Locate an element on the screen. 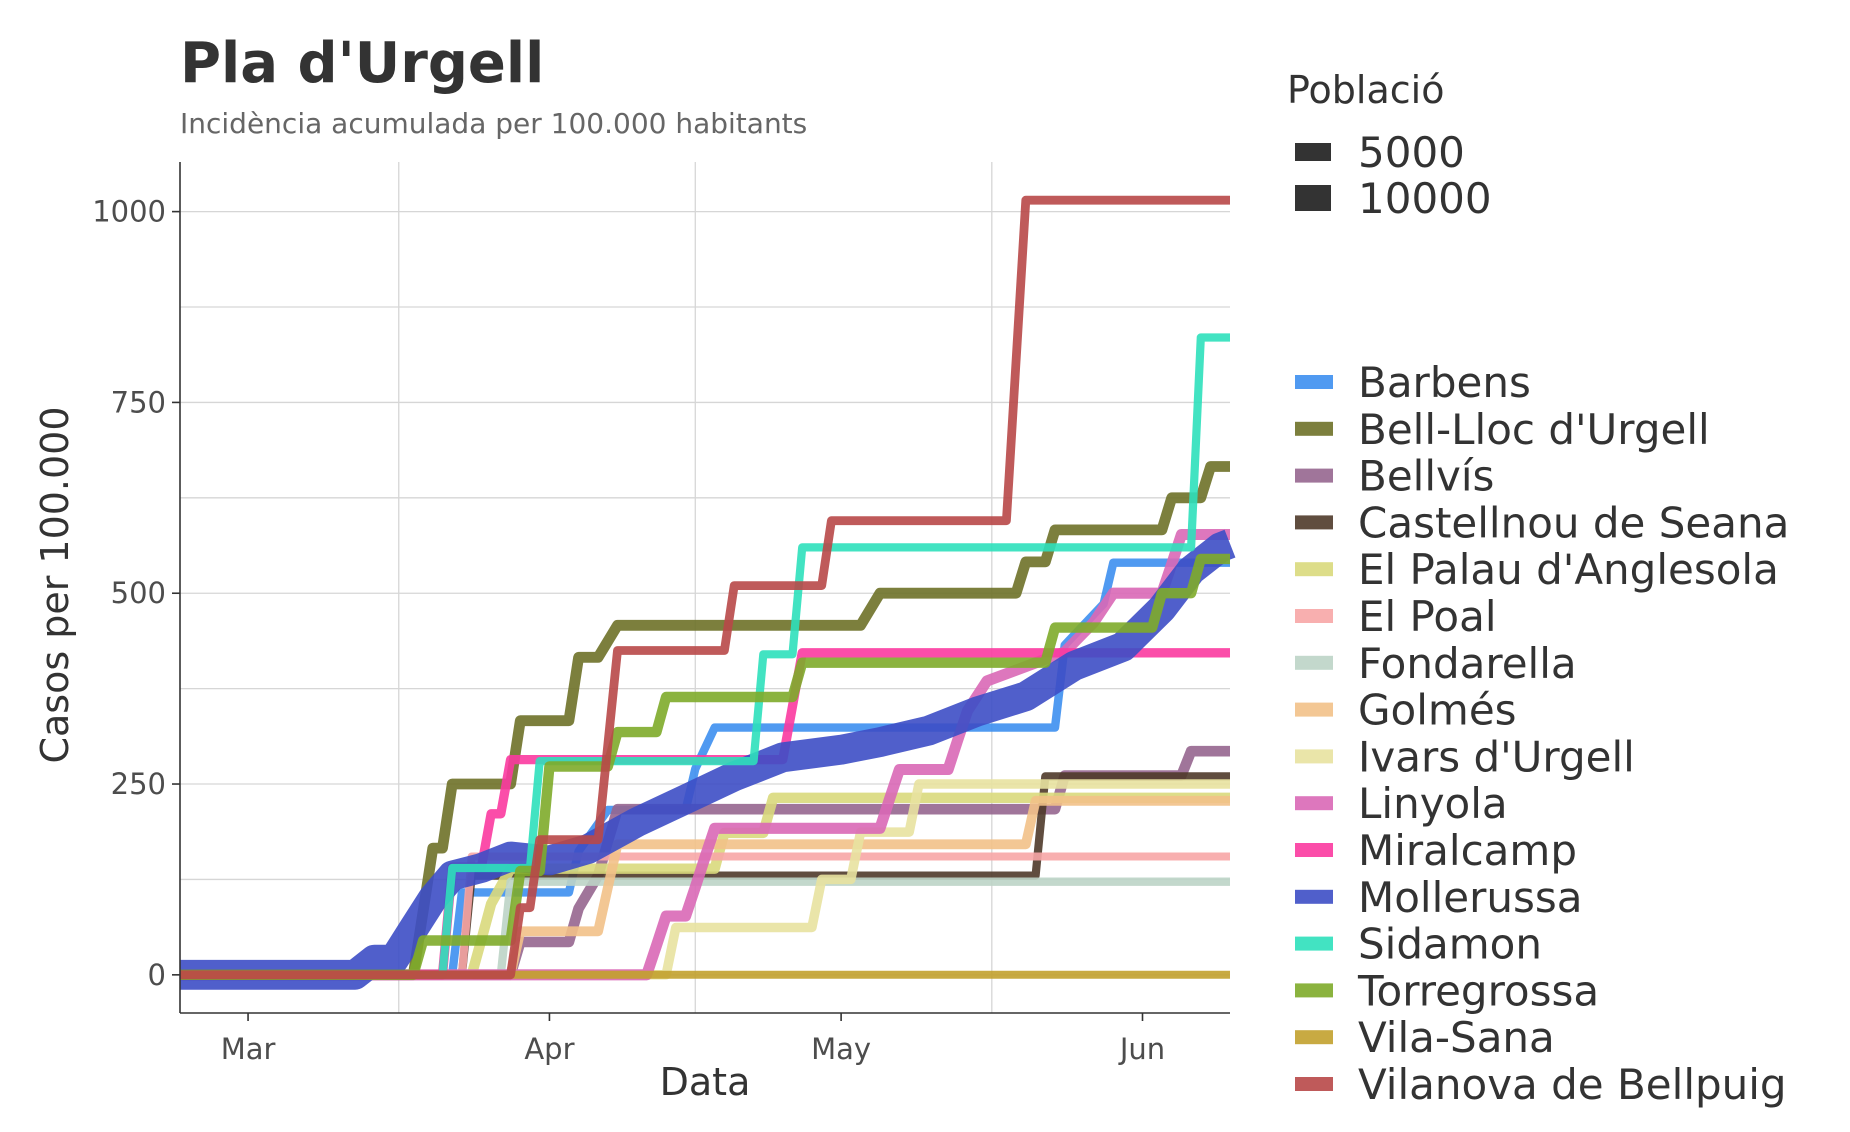 This screenshot has width=1850, height=1132. series-line-ivars-d-urgell is located at coordinates (705, 879).